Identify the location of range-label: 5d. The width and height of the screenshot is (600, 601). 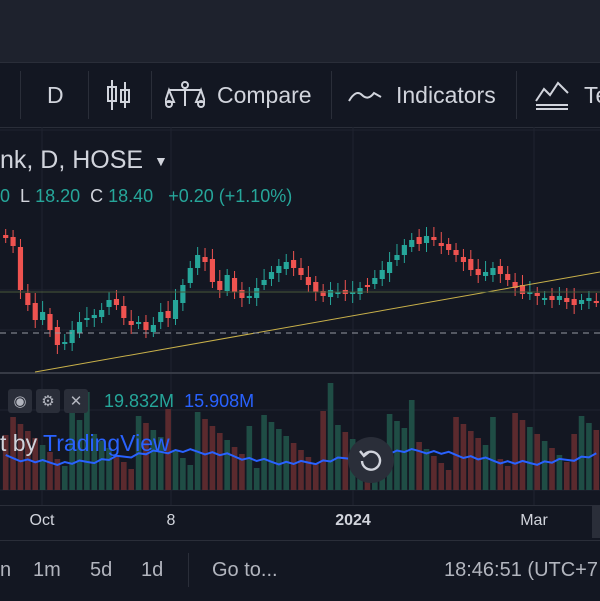
(101, 569).